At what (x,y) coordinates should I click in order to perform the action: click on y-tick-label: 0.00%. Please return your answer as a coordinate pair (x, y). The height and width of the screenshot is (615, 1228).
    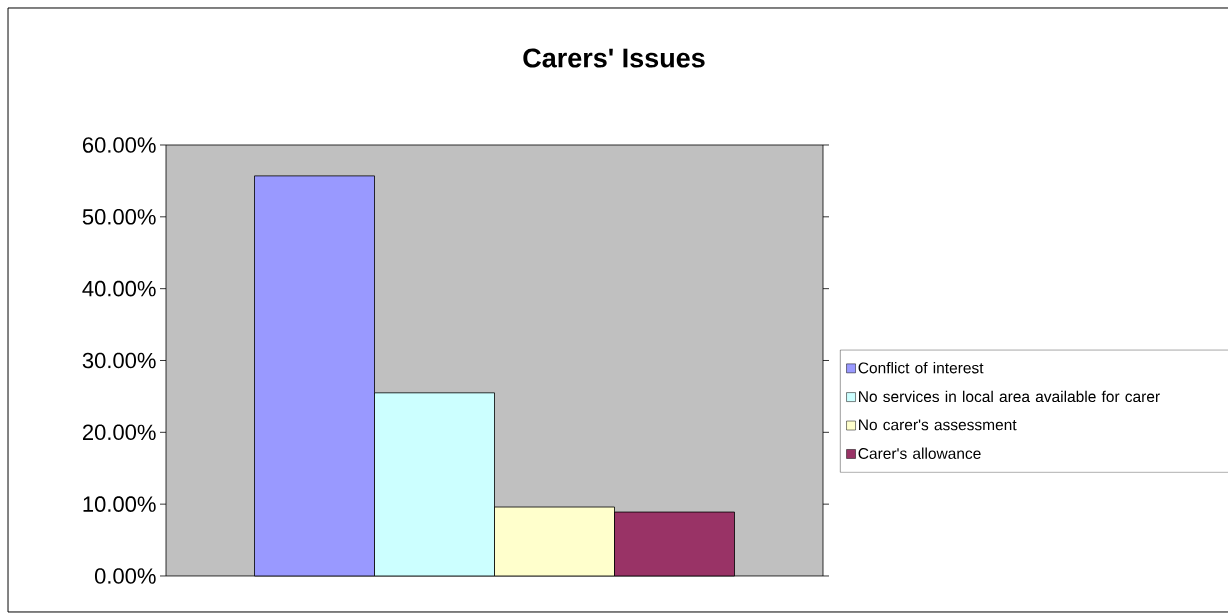
    Looking at the image, I should click on (125, 576).